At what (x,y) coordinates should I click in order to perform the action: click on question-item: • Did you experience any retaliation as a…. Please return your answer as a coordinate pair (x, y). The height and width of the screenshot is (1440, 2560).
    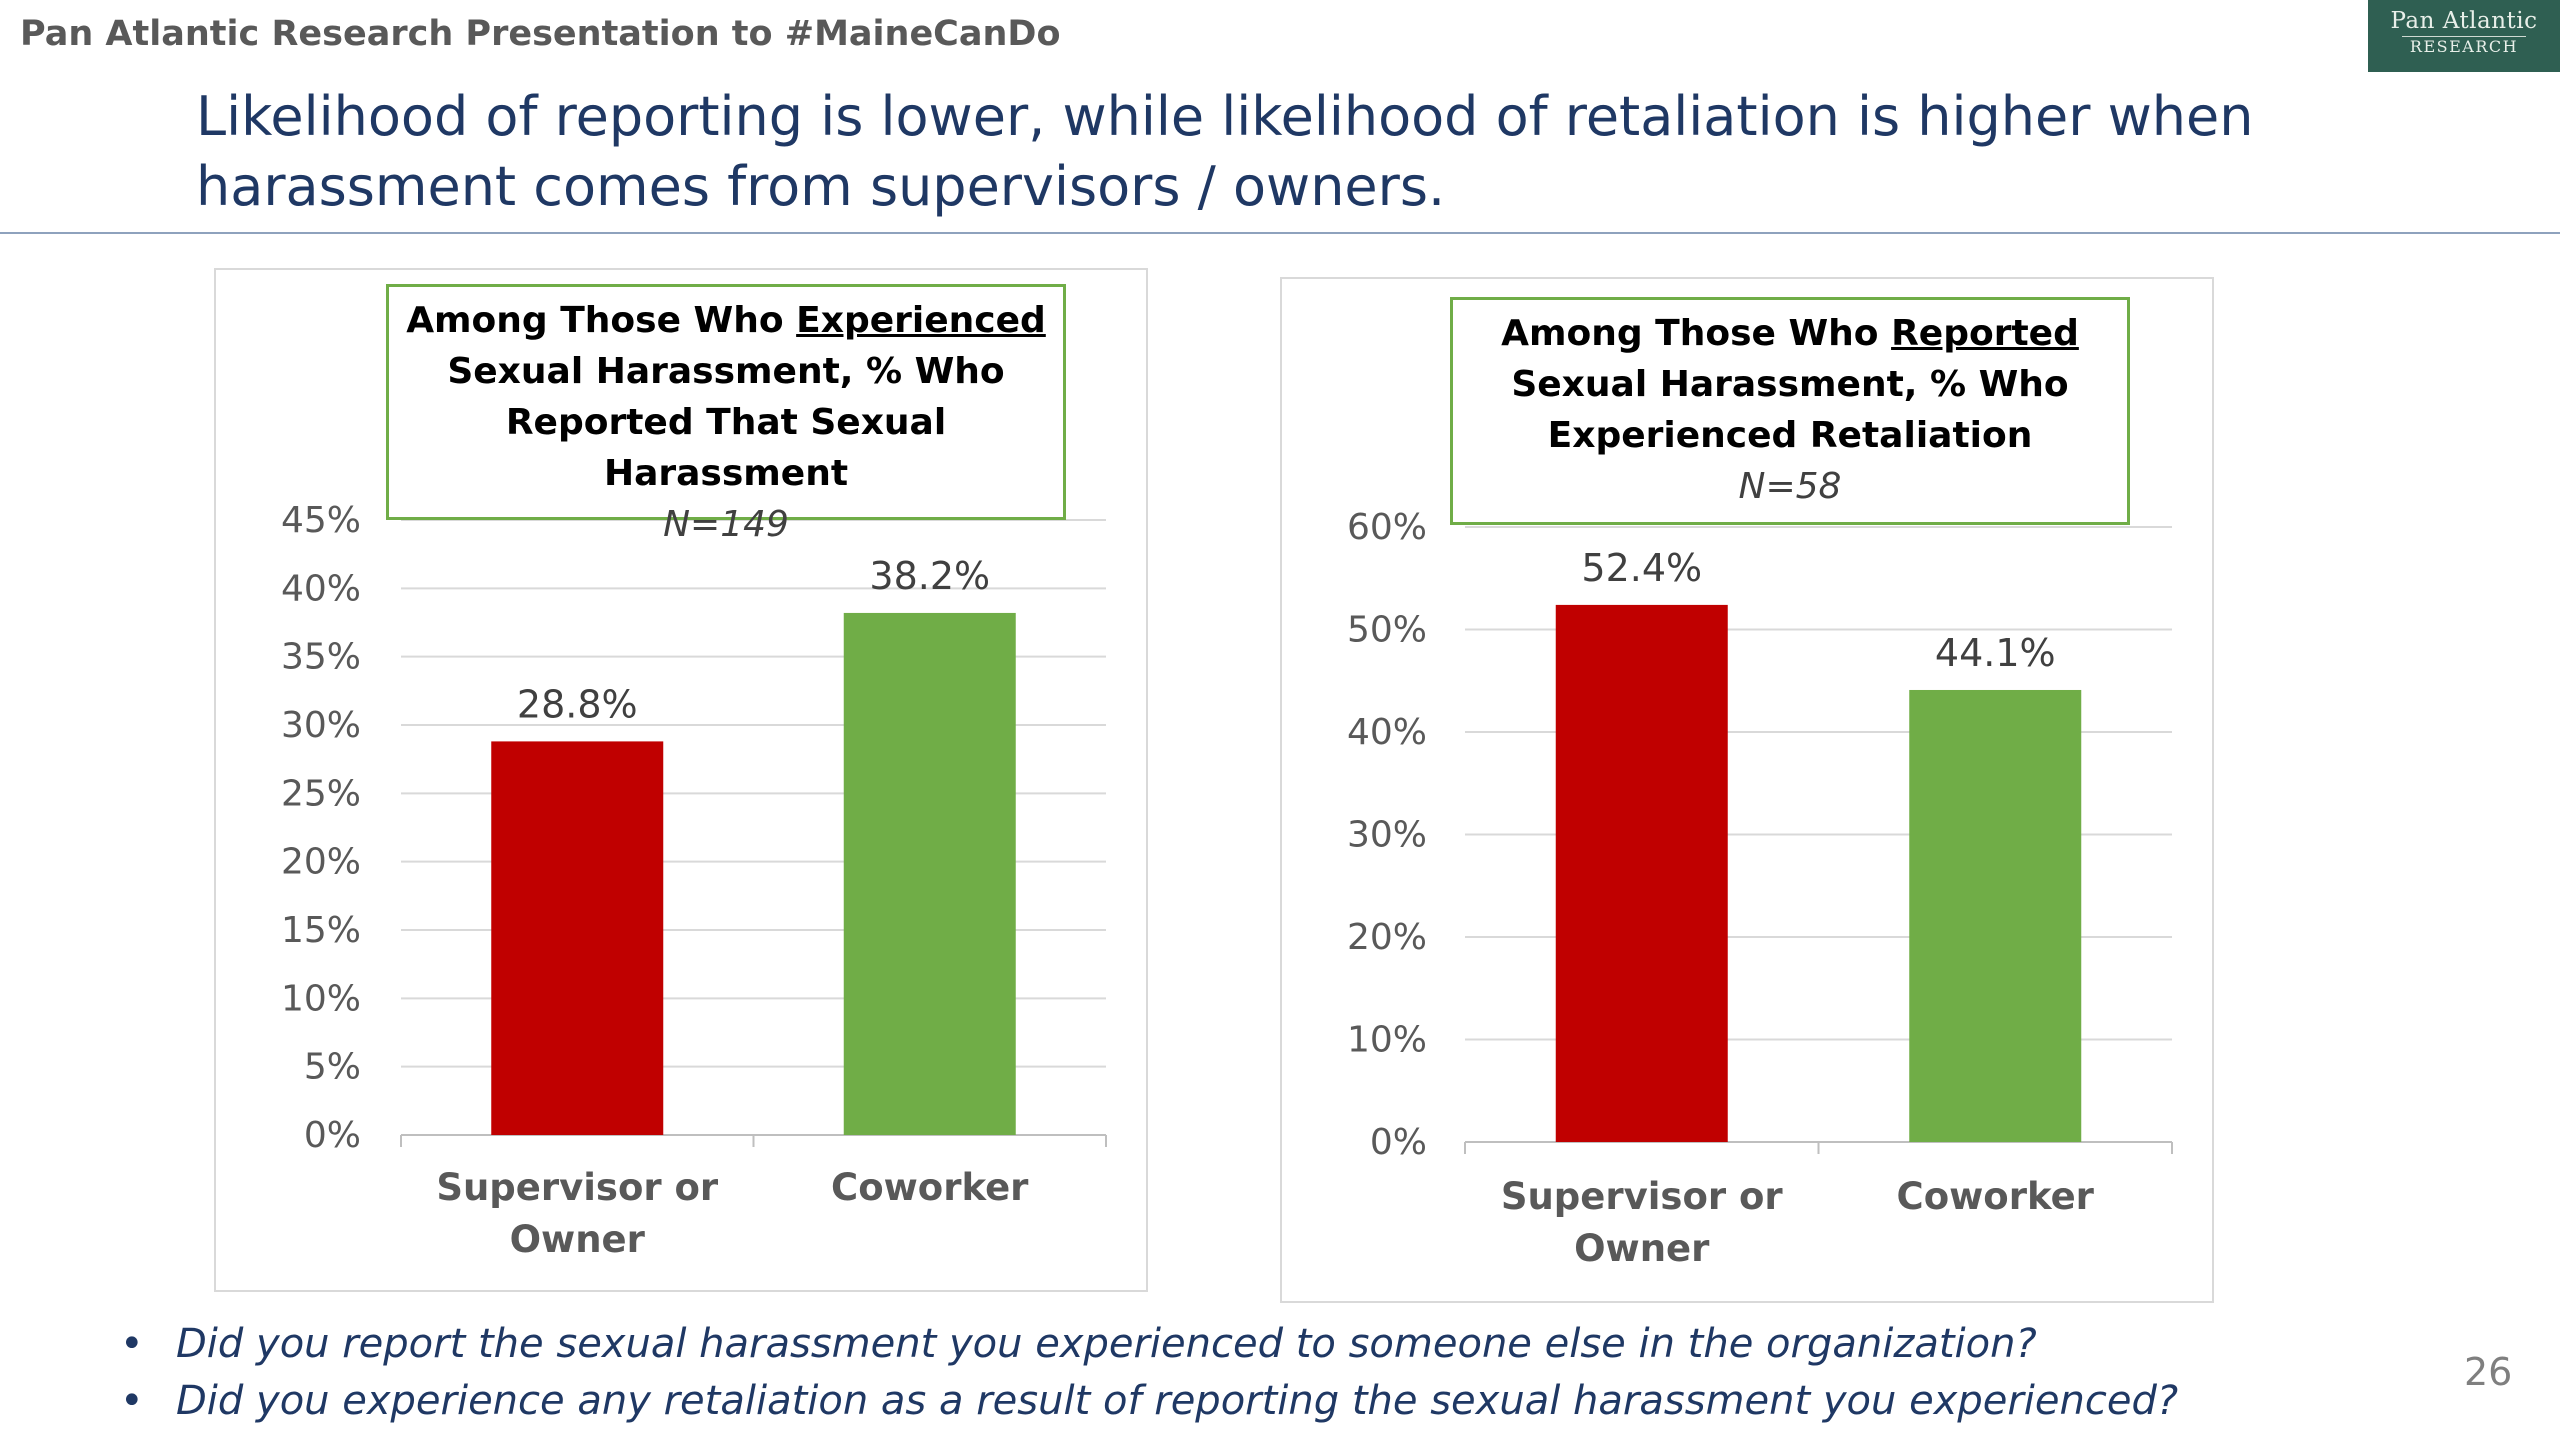
    Looking at the image, I should click on (1149, 1401).